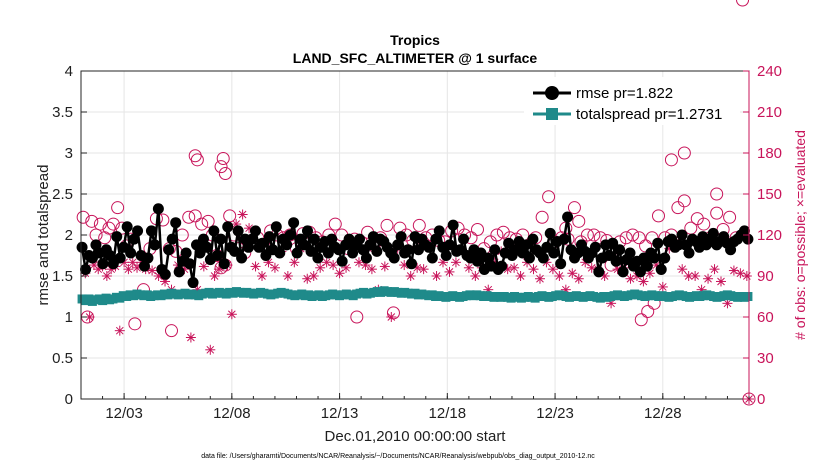 This screenshot has height=470, width=830. What do you see at coordinates (765, 276) in the screenshot?
I see `y-tick-label-right: 90` at bounding box center [765, 276].